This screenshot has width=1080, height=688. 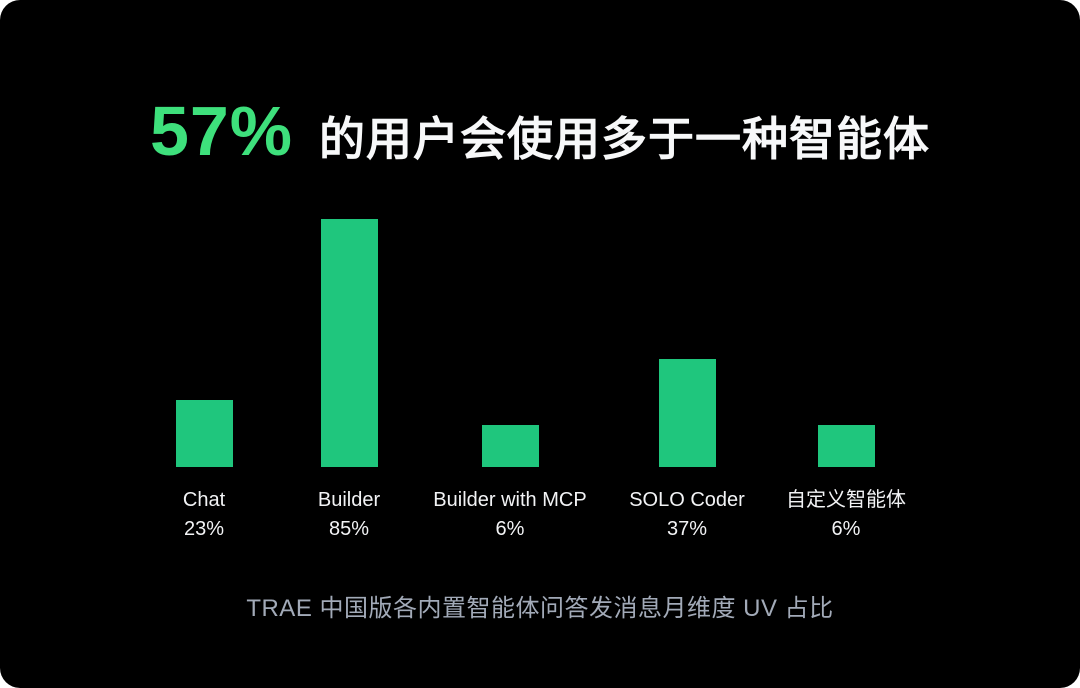 What do you see at coordinates (349, 515) in the screenshot?
I see `category-label: Builder 85%` at bounding box center [349, 515].